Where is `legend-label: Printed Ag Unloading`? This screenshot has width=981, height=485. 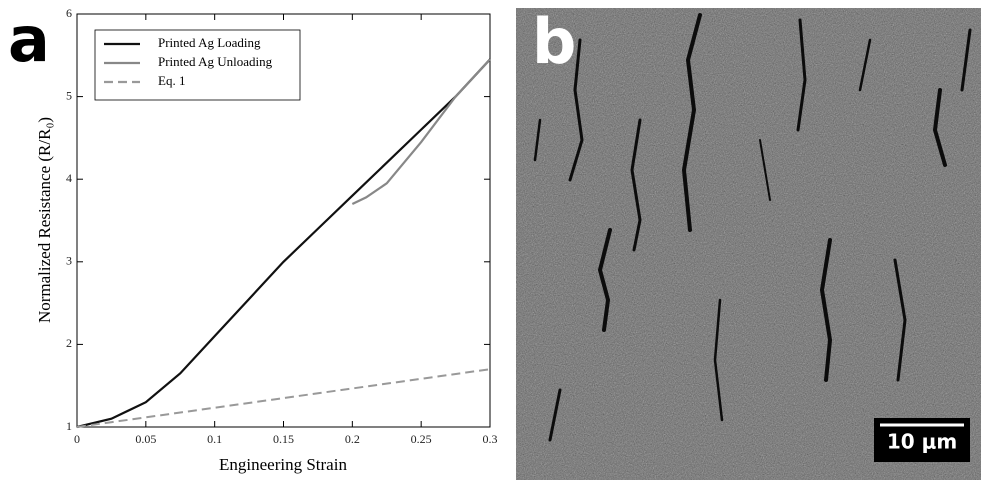
legend-label: Printed Ag Unloading is located at coordinates (215, 61).